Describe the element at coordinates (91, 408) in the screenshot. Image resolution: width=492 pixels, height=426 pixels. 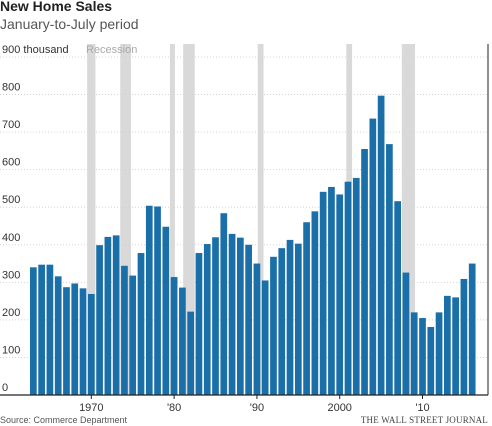
I see `xtick-label-1970: 1970` at that location.